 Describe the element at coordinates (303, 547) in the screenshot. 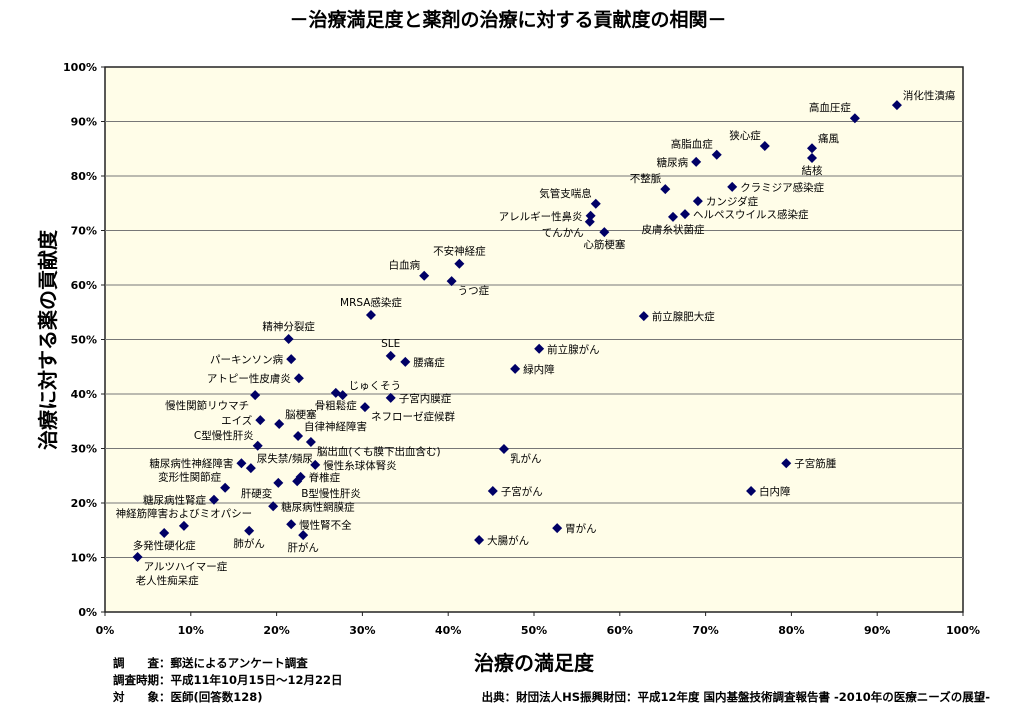

I see `data-point-label: 肝がん` at that location.